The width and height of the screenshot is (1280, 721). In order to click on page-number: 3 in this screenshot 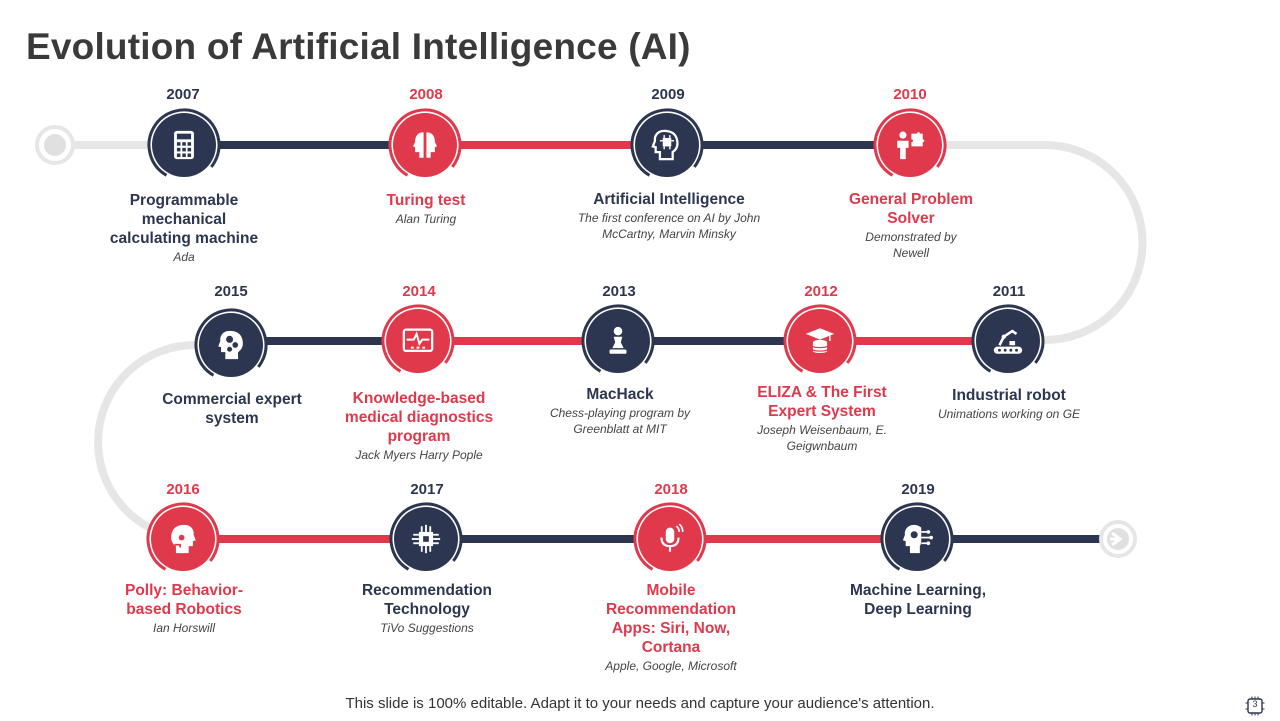, I will do `click(1255, 704)`.